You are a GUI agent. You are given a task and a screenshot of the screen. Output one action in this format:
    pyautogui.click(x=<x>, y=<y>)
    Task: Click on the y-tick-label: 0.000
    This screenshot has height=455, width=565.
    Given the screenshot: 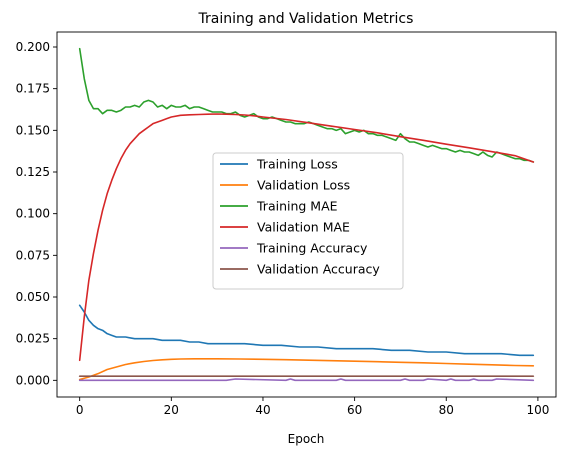 What is the action you would take?
    pyautogui.click(x=33, y=380)
    